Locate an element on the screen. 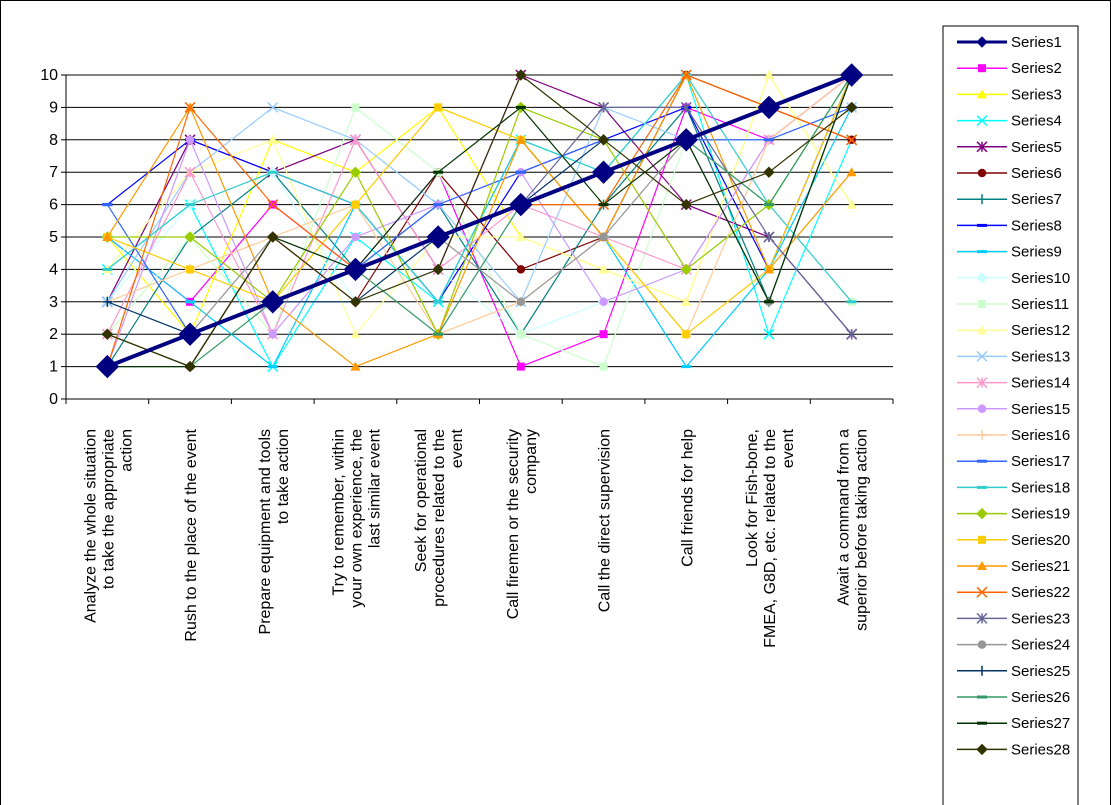  y-tick-label: 2 is located at coordinates (53, 334).